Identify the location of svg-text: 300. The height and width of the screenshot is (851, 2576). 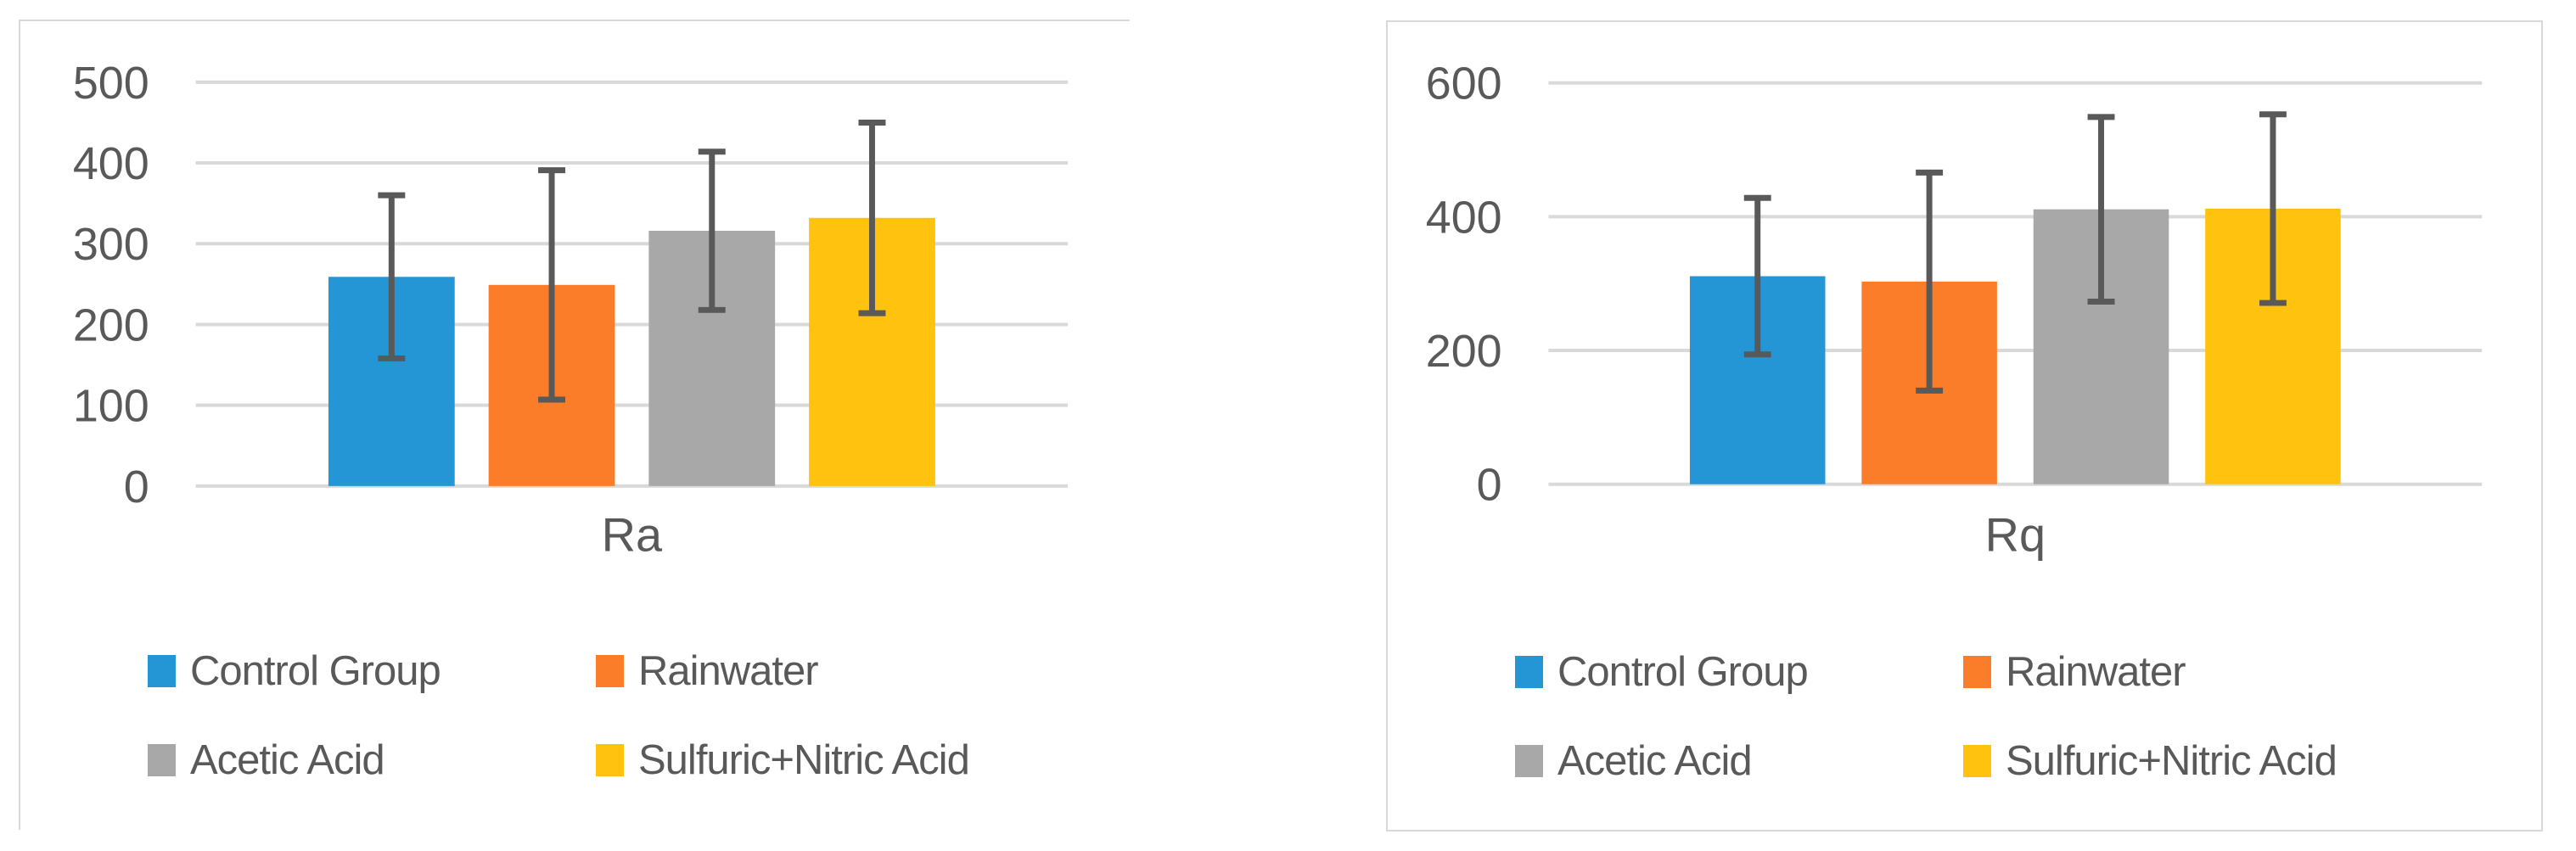
(111, 244).